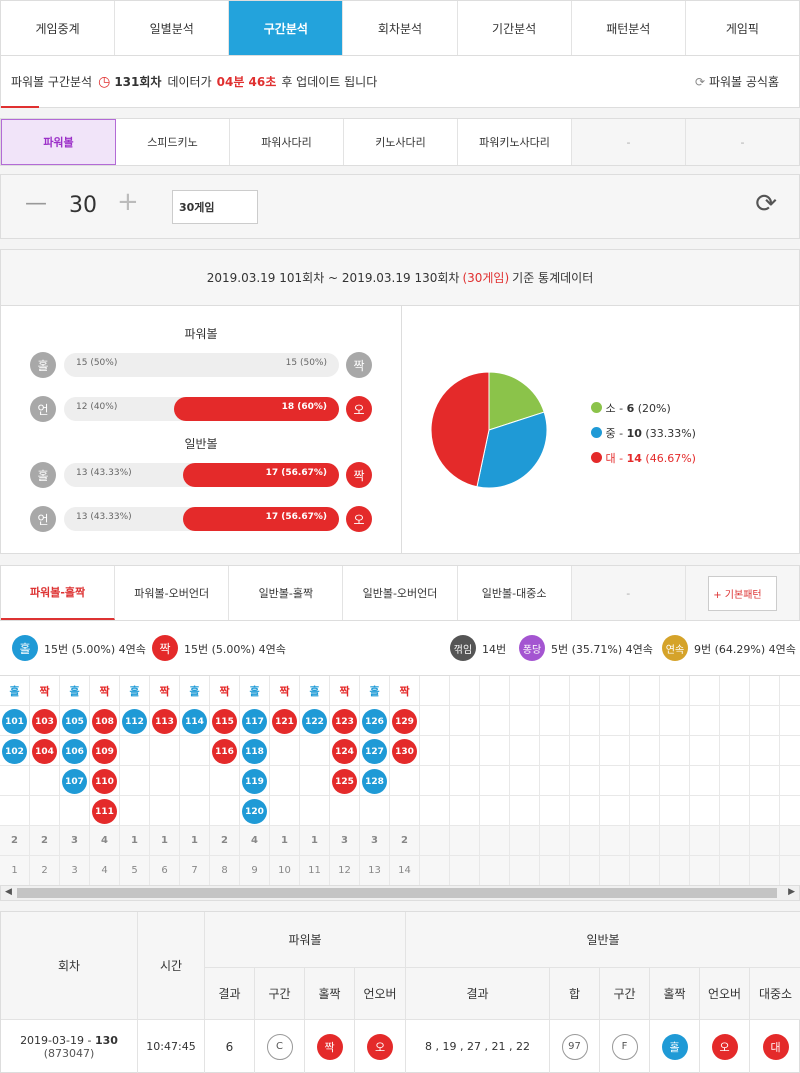 This screenshot has width=800, height=1073. What do you see at coordinates (36, 203) in the screenshot?
I see `minus-button: —` at bounding box center [36, 203].